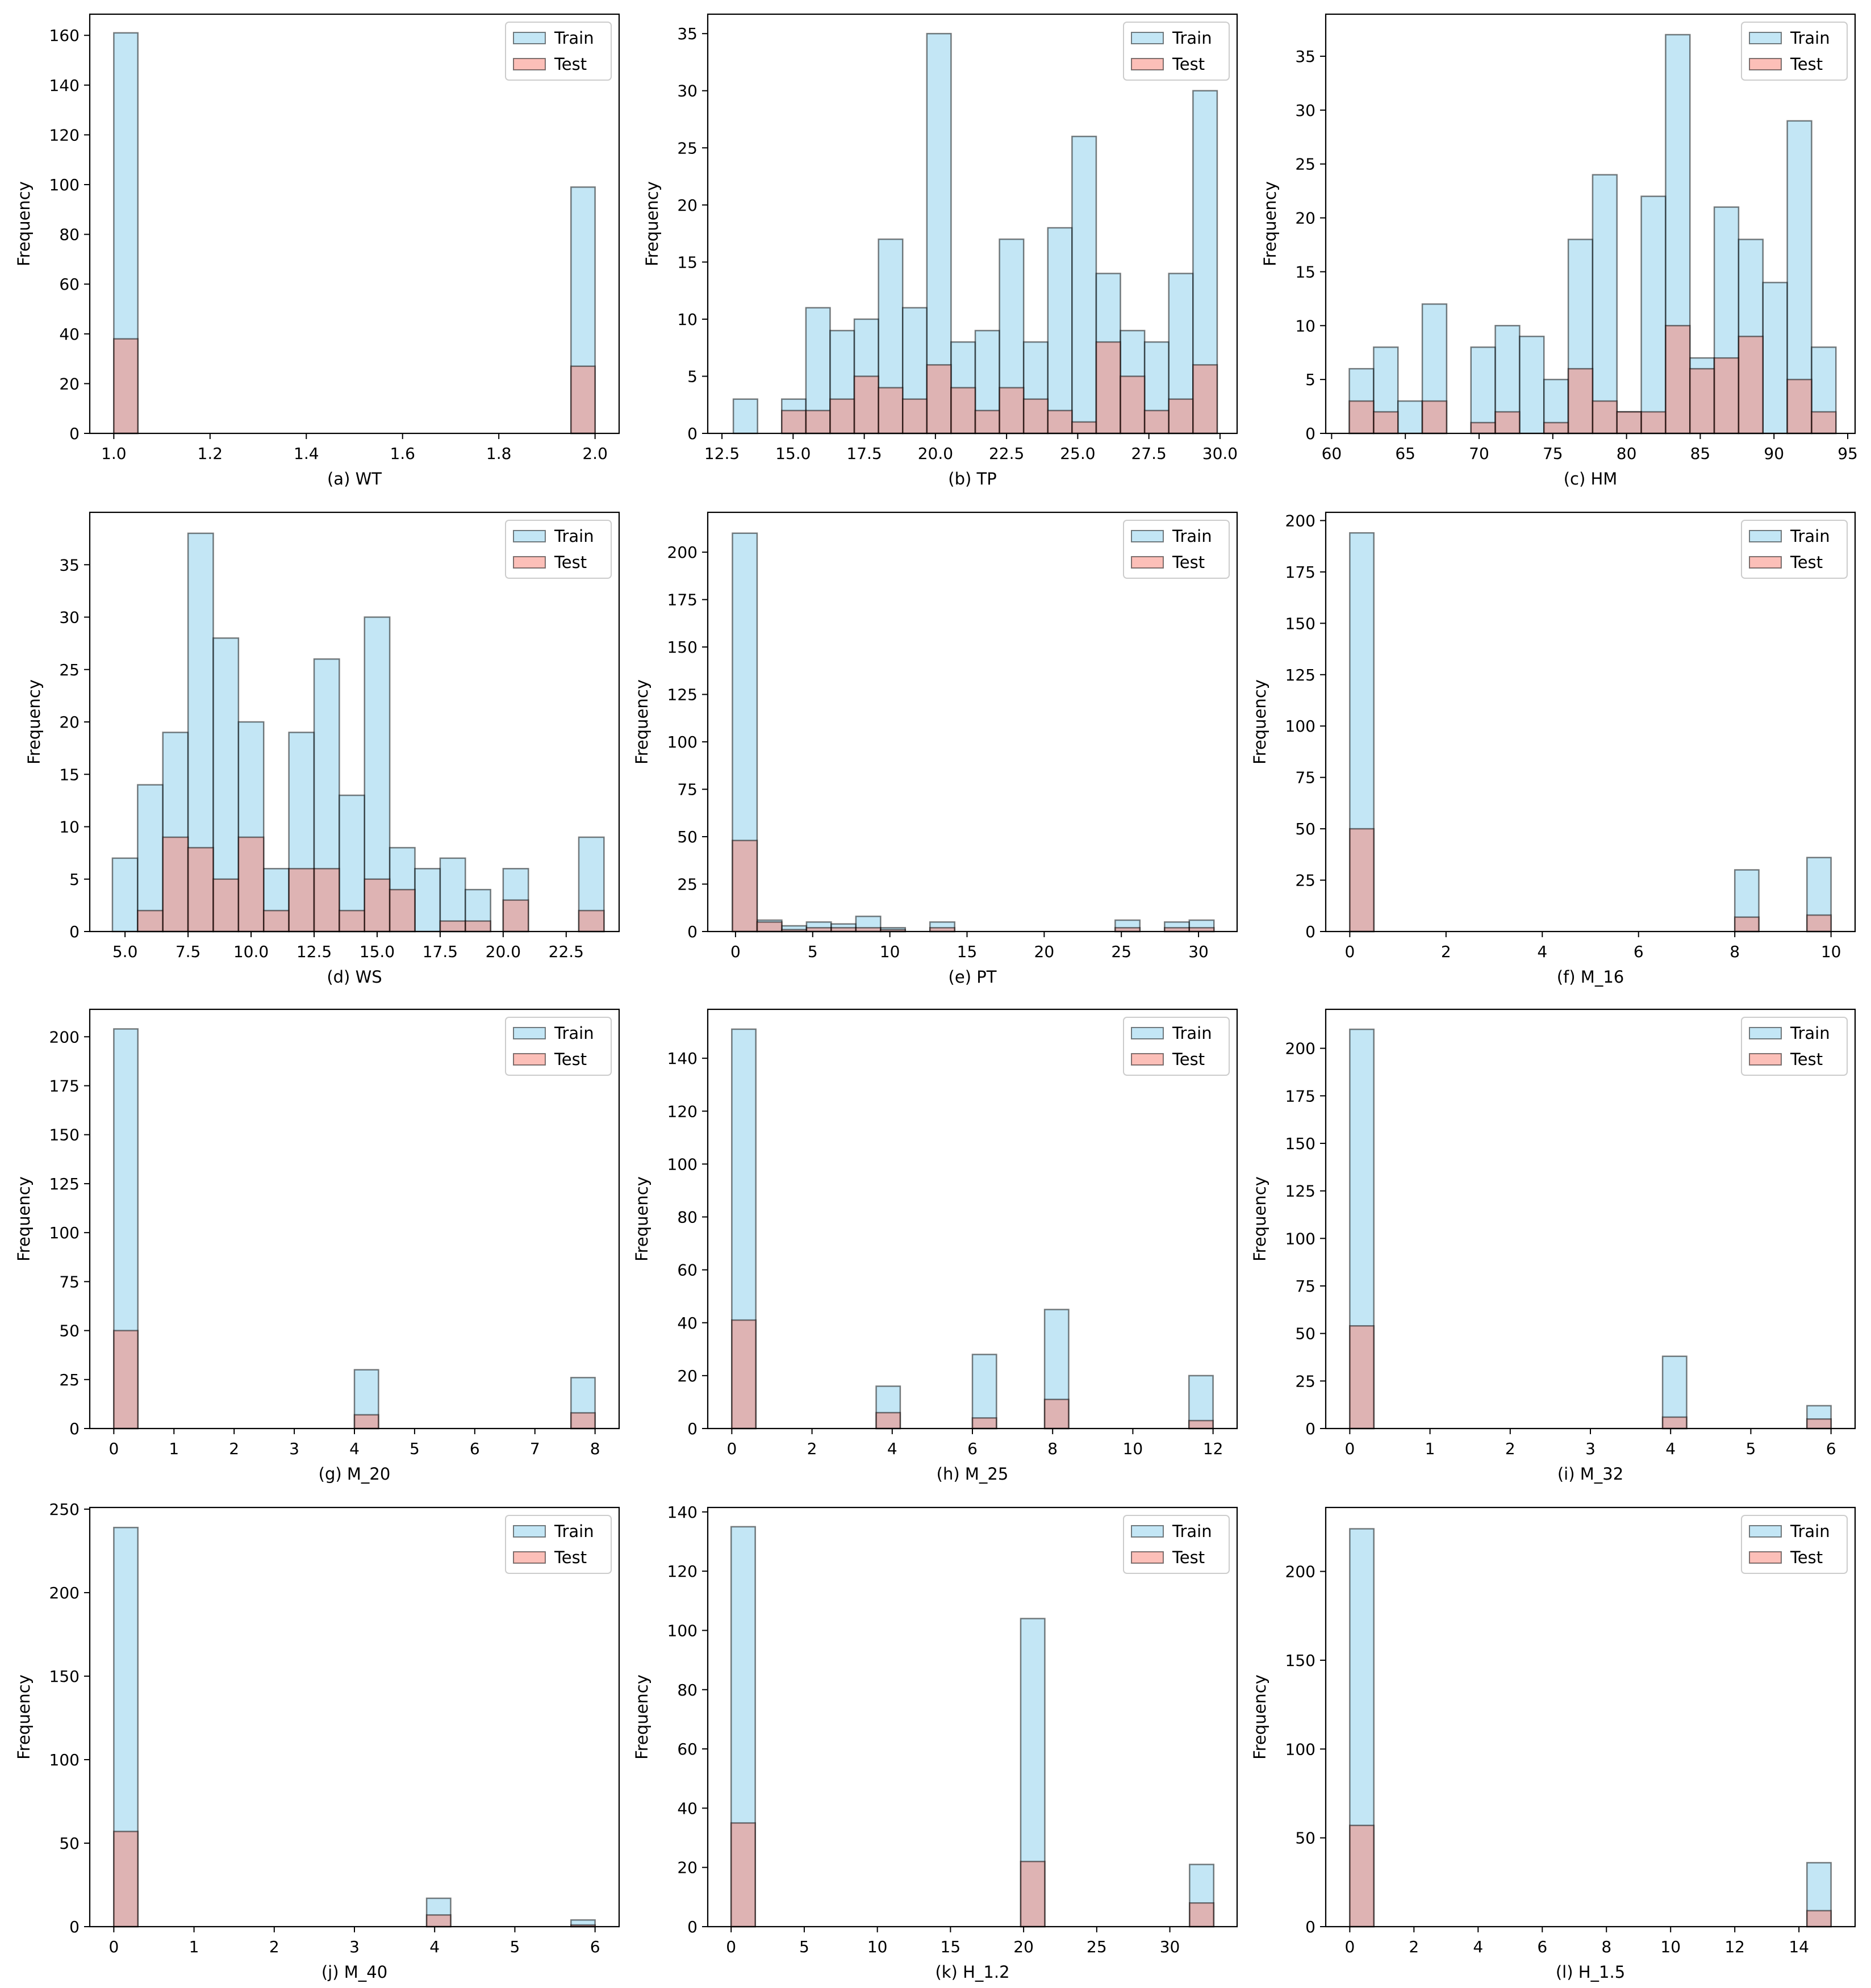  What do you see at coordinates (732, 1448) in the screenshot?
I see `x-tick-label: 0` at bounding box center [732, 1448].